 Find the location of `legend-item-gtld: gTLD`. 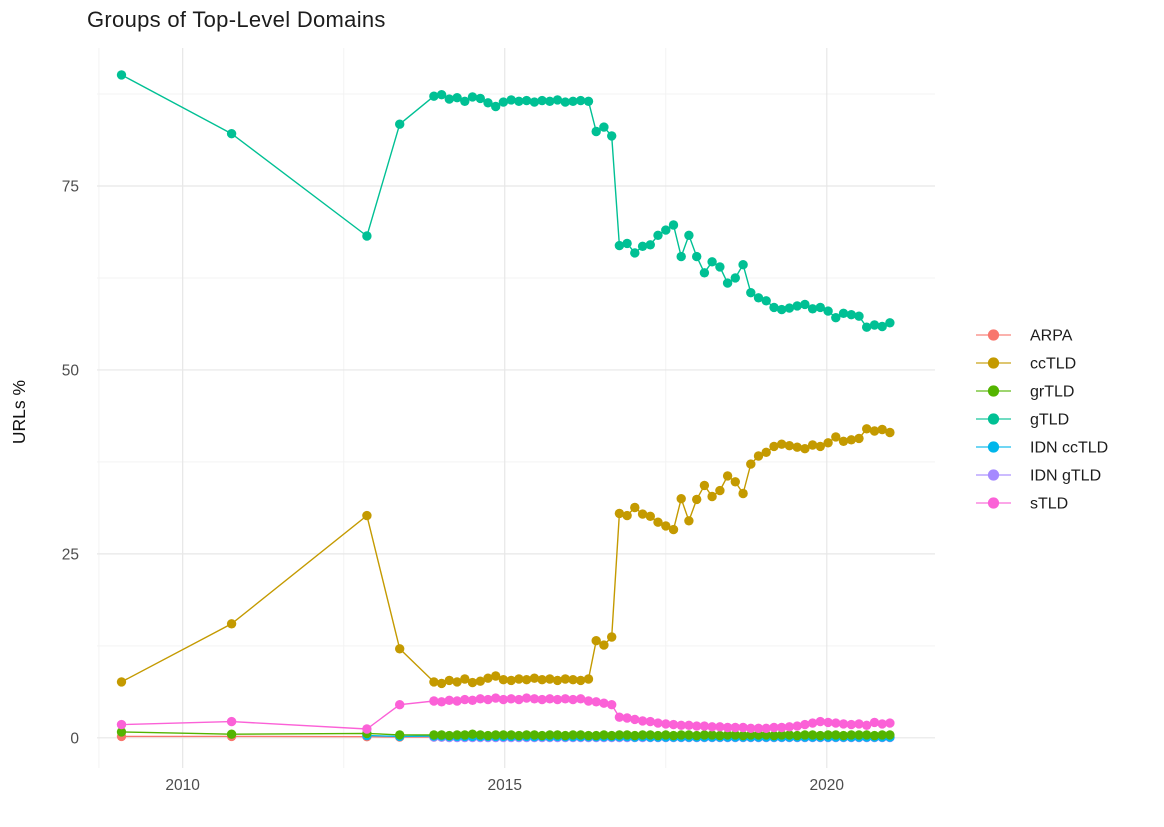

legend-item-gtld: gTLD is located at coordinates (1022, 420).